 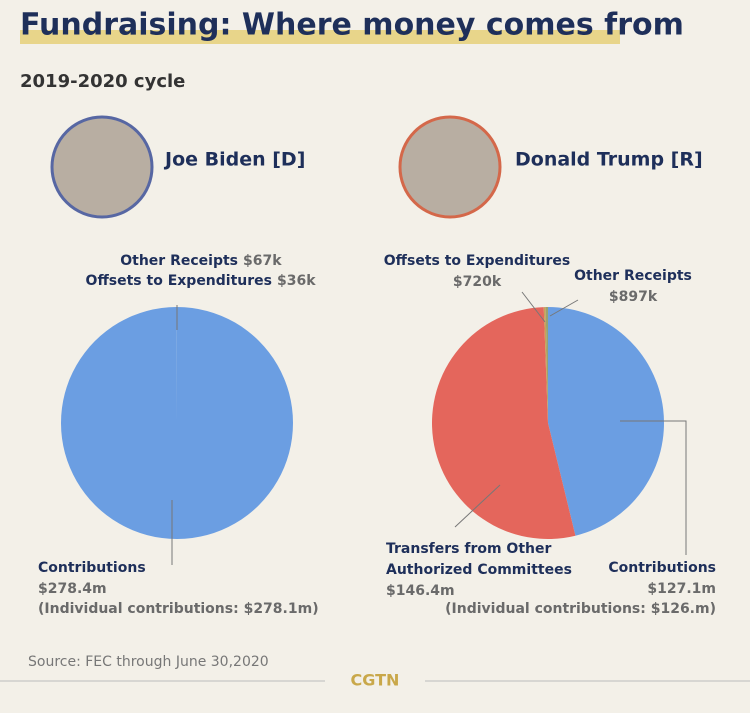 What do you see at coordinates (477, 282) in the screenshot?
I see `value-label: $720k` at bounding box center [477, 282].